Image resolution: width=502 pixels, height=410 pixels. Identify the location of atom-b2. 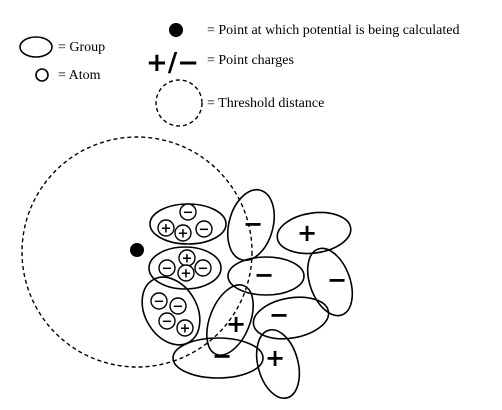
(167, 268).